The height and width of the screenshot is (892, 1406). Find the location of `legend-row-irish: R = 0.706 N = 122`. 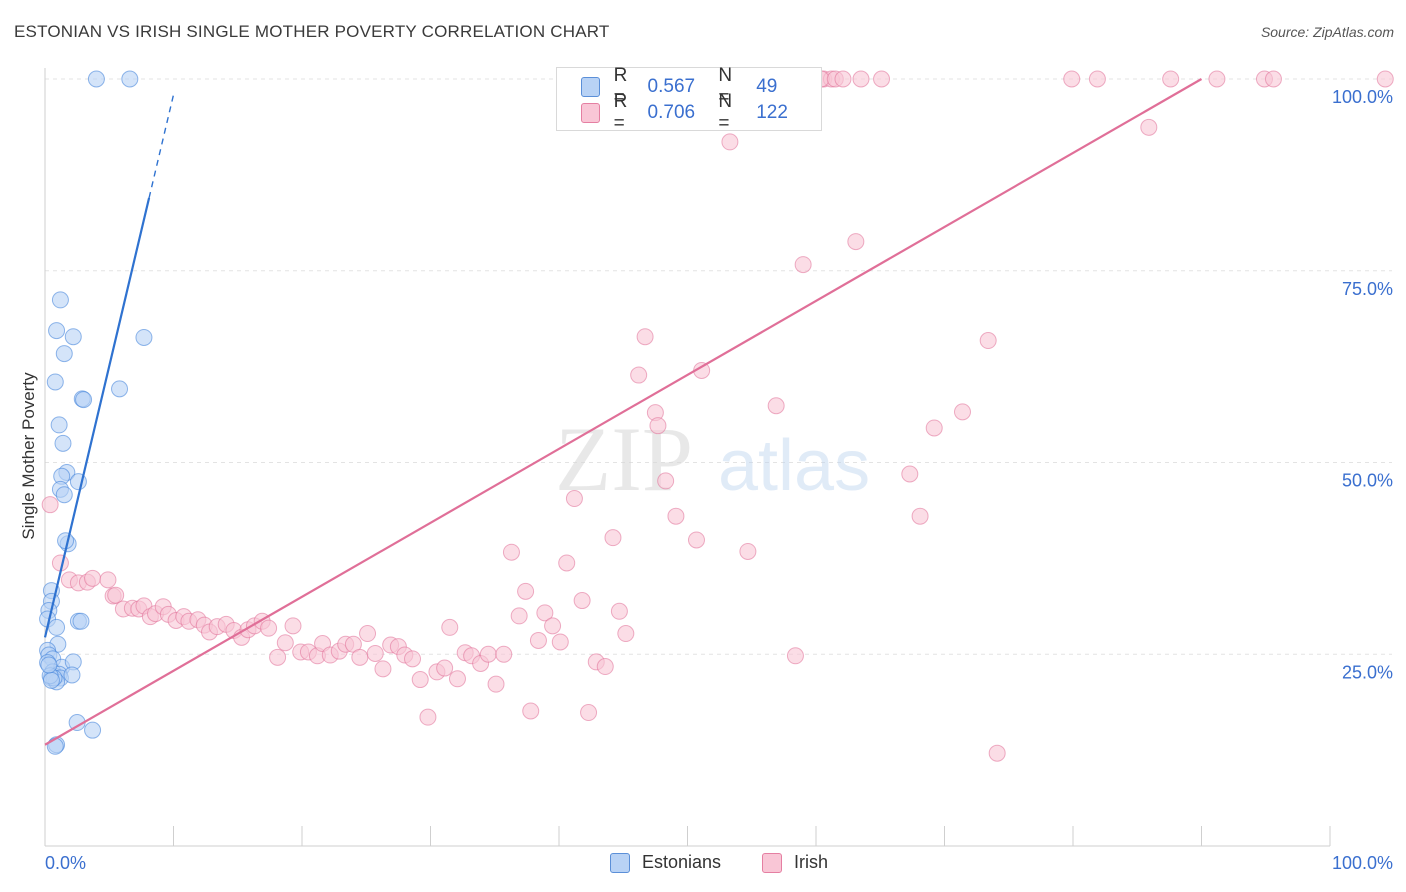

legend-row-irish: R = 0.706 N = 122 is located at coordinates (701, 112).